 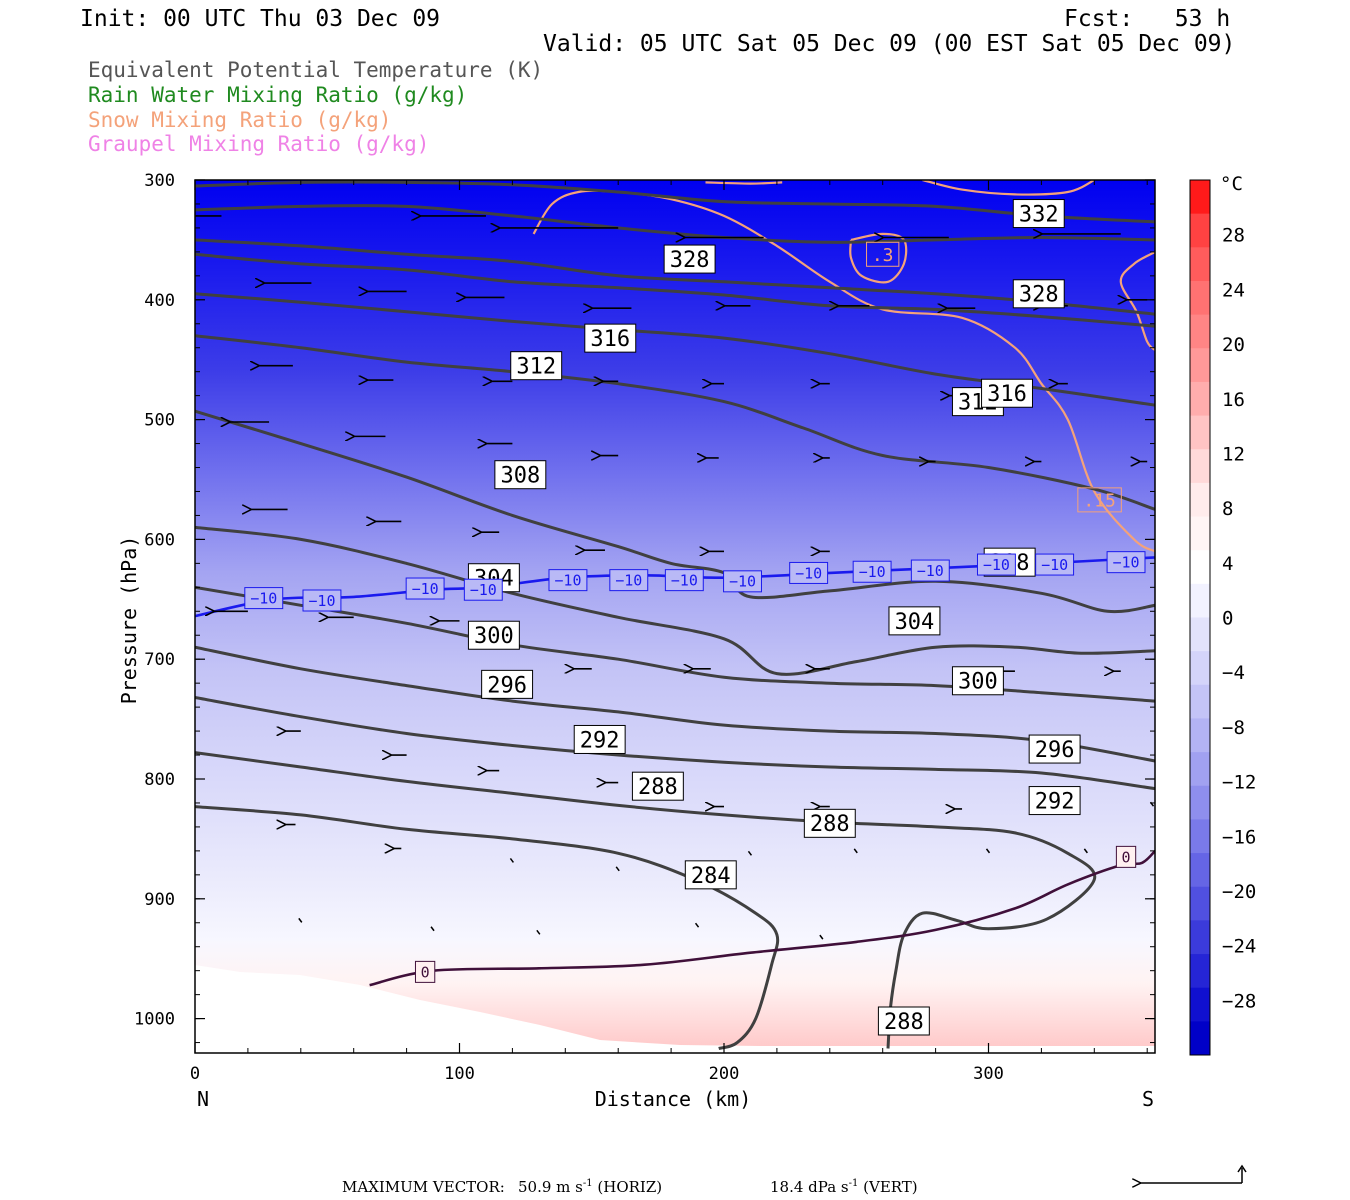 What do you see at coordinates (1233, 400) in the screenshot?
I see `colorbar-tick-label: 16` at bounding box center [1233, 400].